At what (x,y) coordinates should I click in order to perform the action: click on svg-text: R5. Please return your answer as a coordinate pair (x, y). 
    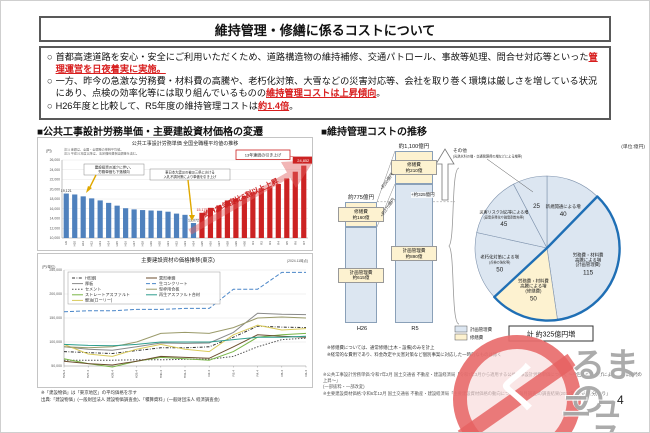
    Looking at the image, I should click on (287, 243).